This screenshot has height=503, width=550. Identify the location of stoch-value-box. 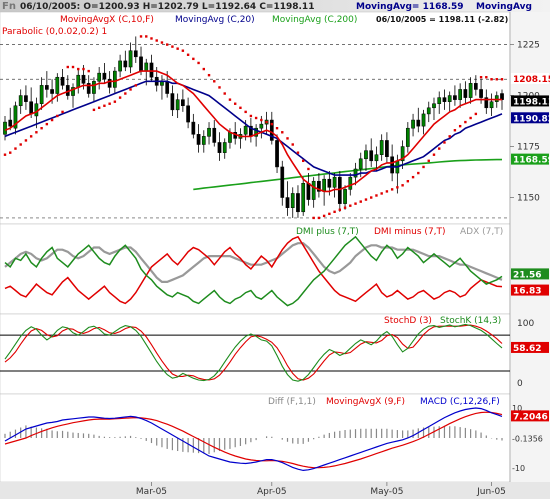
(530, 347).